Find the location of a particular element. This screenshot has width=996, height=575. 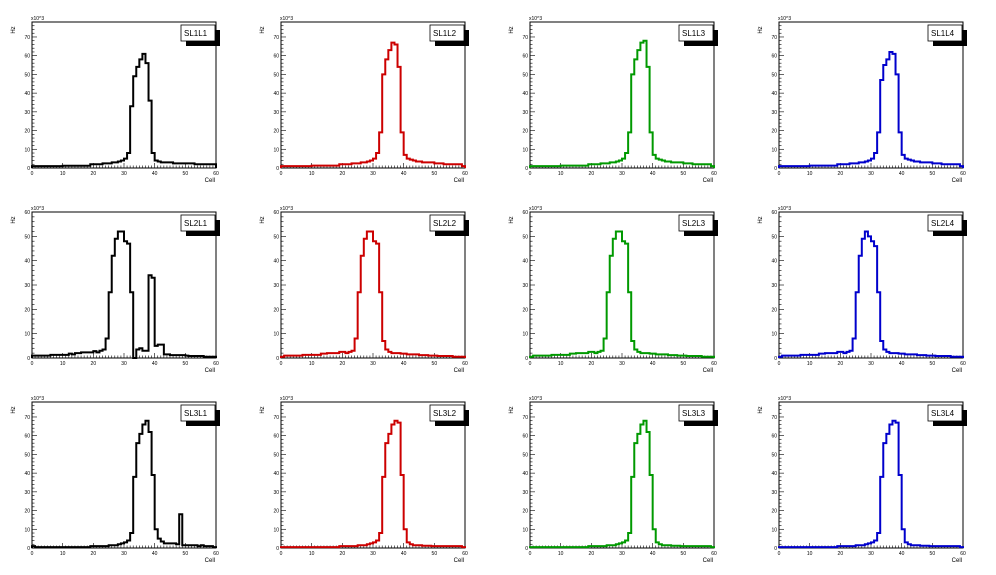

legend-title: SL3L4 is located at coordinates (943, 413).